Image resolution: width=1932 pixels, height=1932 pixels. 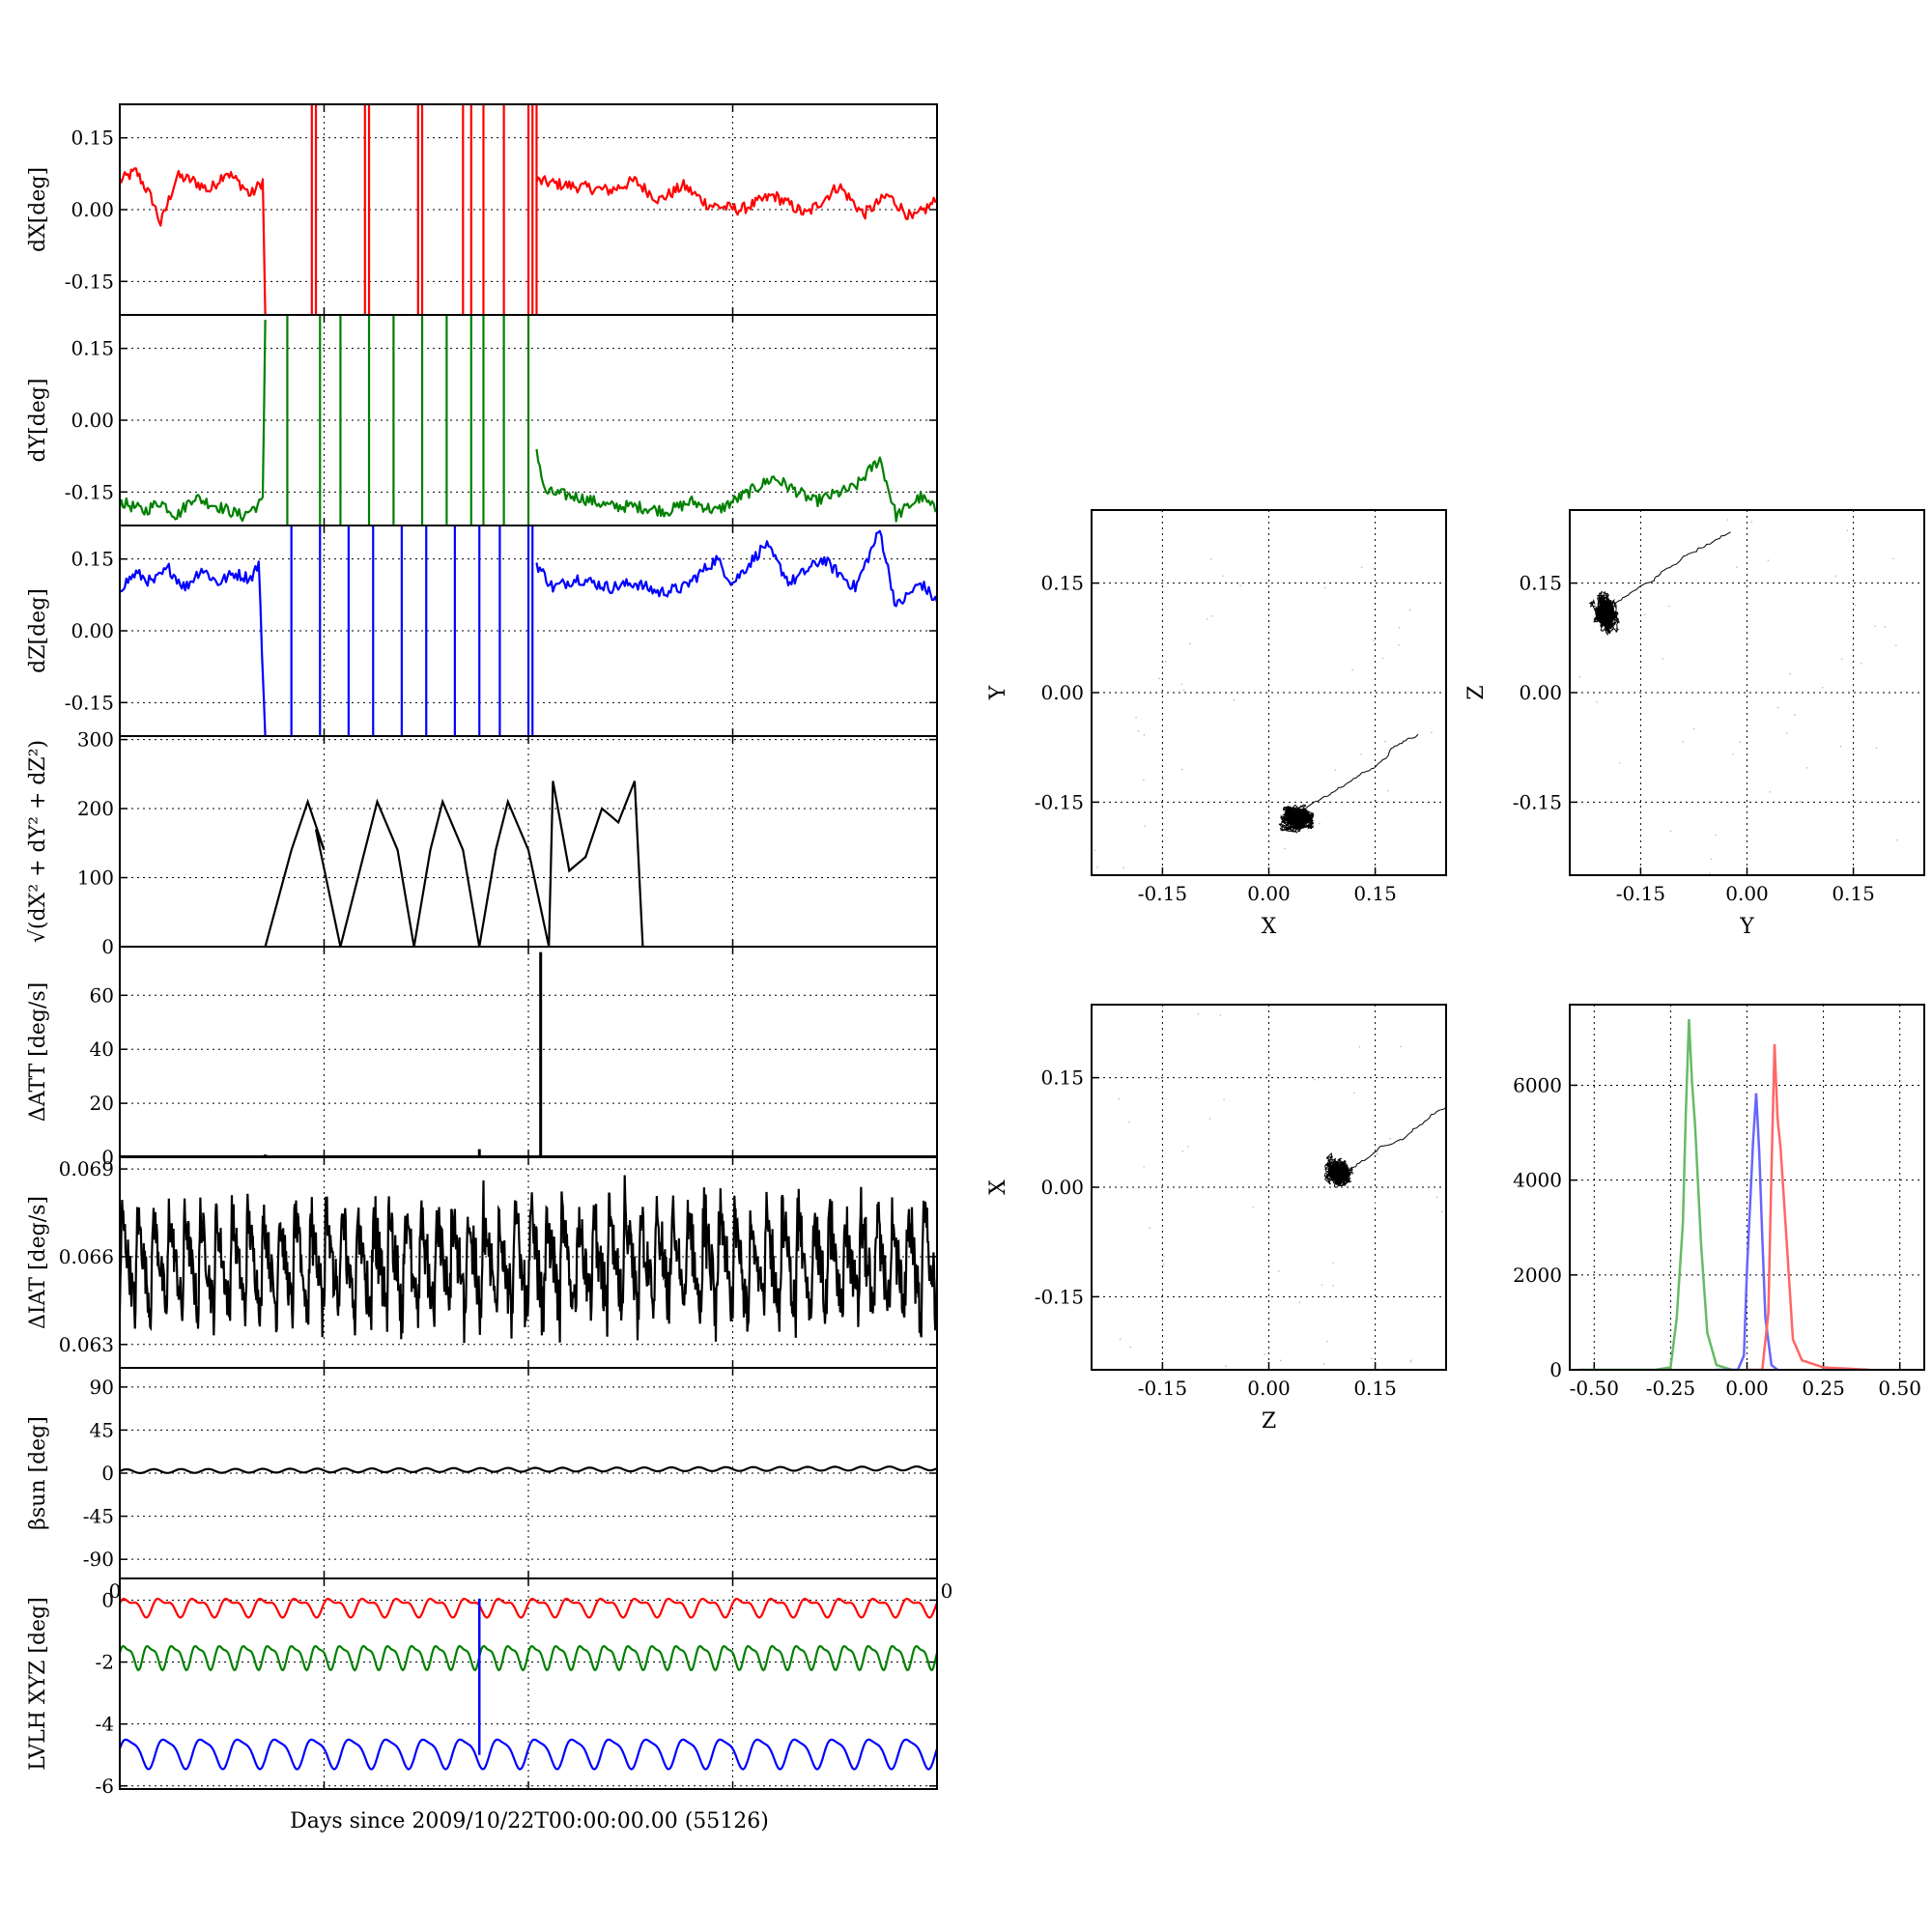 I want to click on panel-dy: 0.15 0.00 -0.15 dY[deg], so click(x=482, y=420).